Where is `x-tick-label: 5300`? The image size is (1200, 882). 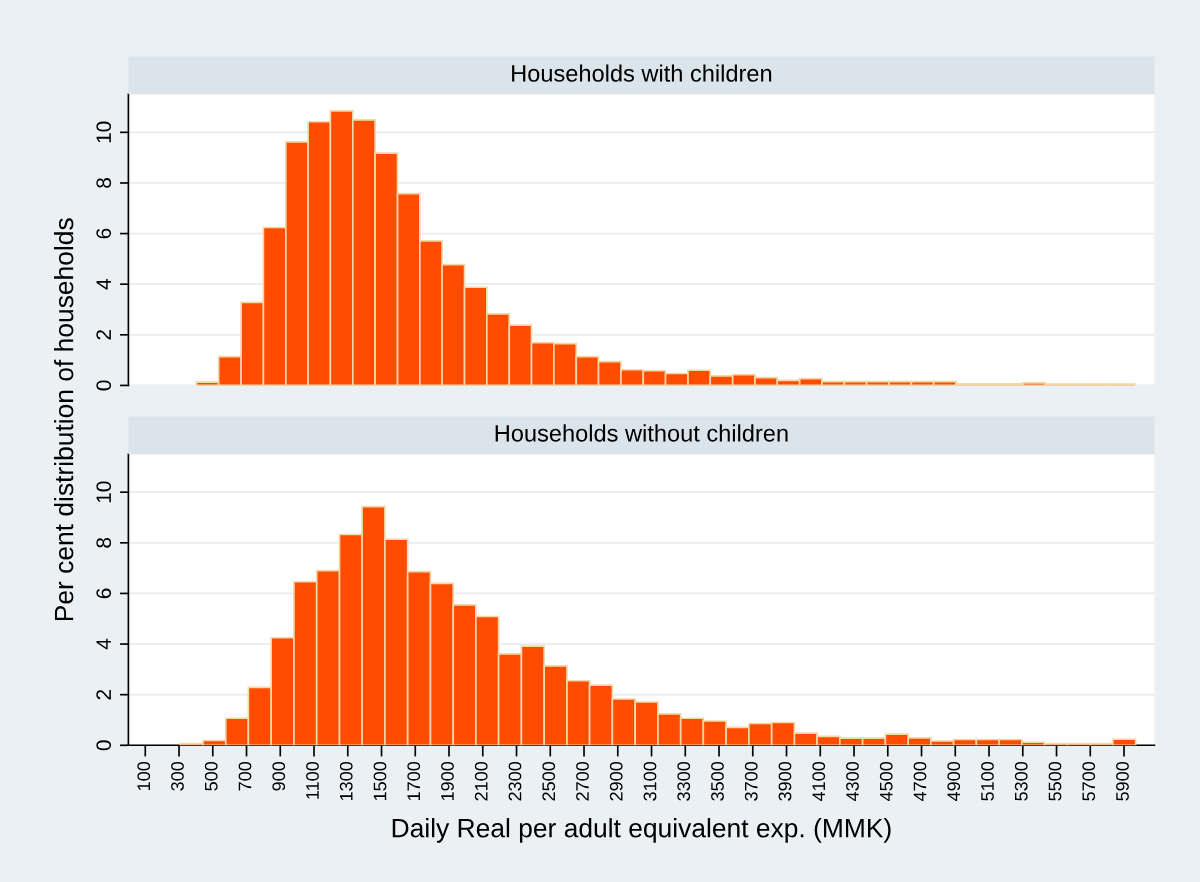
x-tick-label: 5300 is located at coordinates (1021, 781).